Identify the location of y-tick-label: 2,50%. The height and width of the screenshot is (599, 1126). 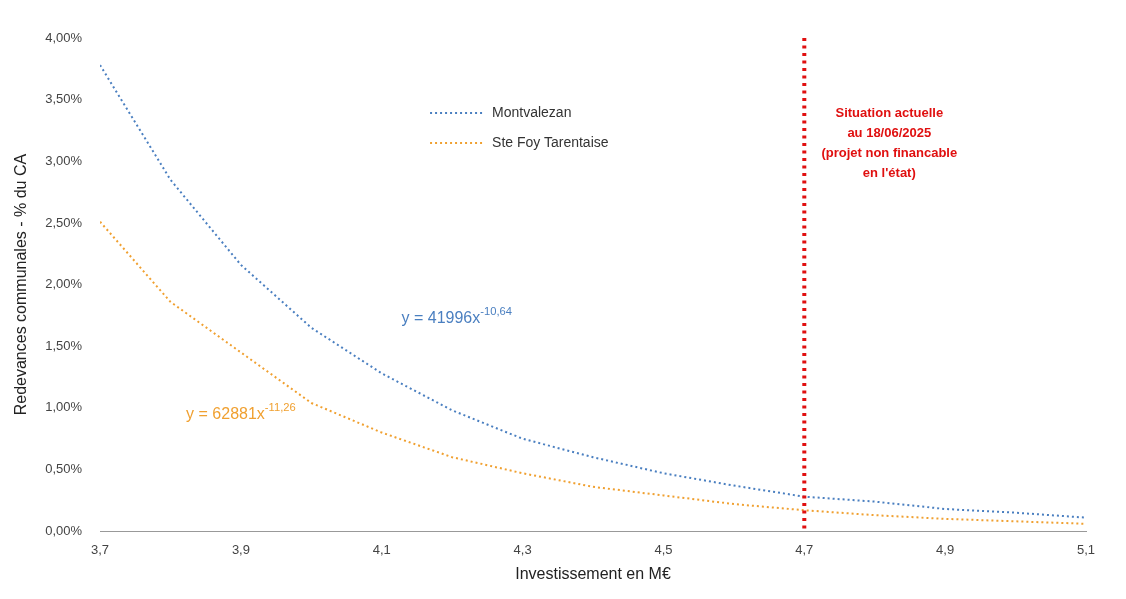
(64, 222).